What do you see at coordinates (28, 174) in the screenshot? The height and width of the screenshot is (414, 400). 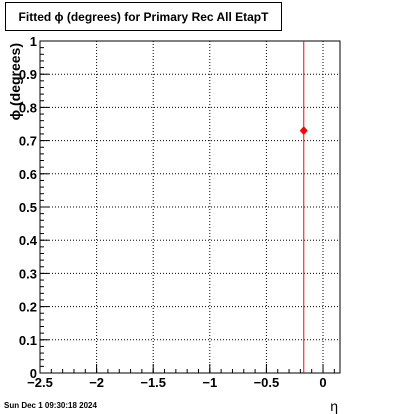 I see `y-tick-label: 0.6` at bounding box center [28, 174].